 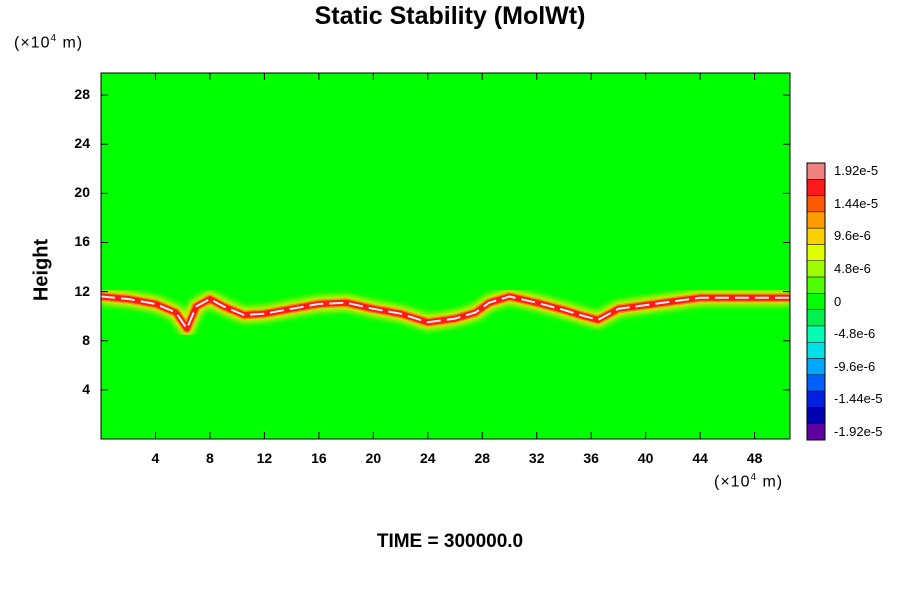 What do you see at coordinates (645, 458) in the screenshot?
I see `x-tick-label: 40` at bounding box center [645, 458].